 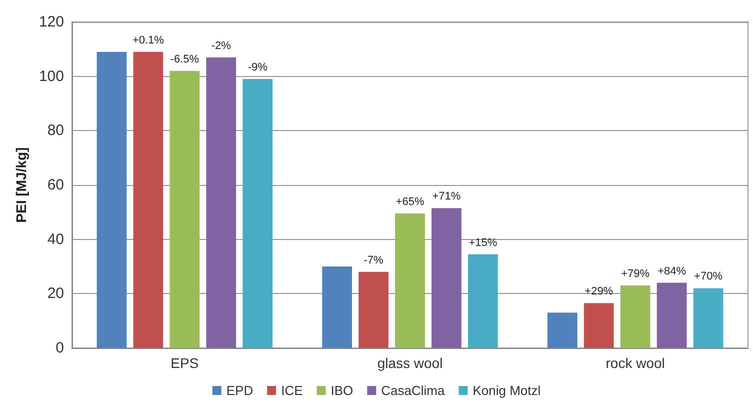 What do you see at coordinates (413, 390) in the screenshot?
I see `legend-label: CasaClima` at bounding box center [413, 390].